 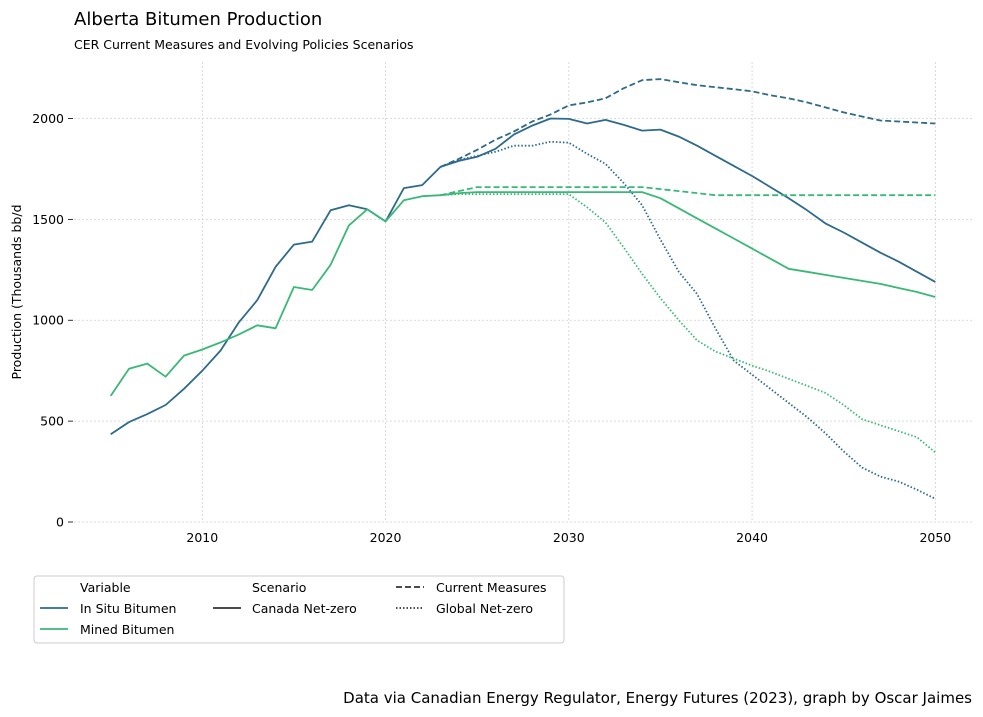 I want to click on y-tick-label: 0, so click(x=60, y=522).